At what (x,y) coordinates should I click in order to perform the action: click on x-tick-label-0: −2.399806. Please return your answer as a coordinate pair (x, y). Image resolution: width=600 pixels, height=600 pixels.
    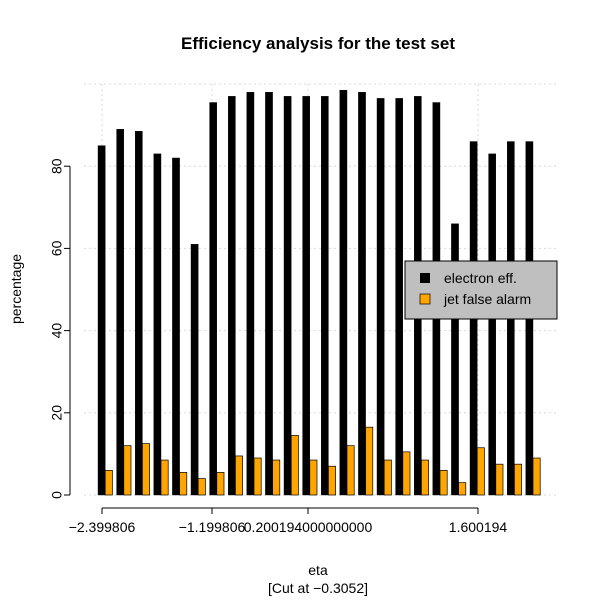
    Looking at the image, I should click on (102, 527).